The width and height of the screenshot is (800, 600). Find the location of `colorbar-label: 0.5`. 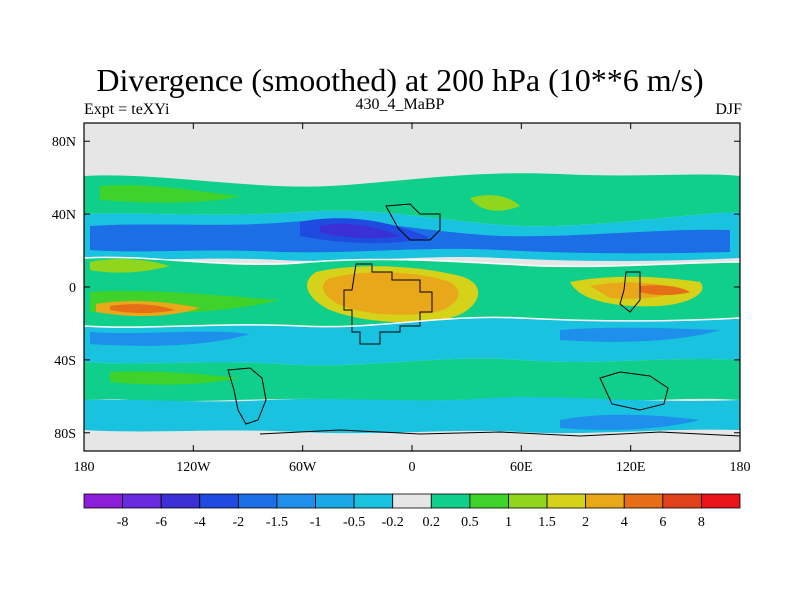

colorbar-label: 0.5 is located at coordinates (470, 522).